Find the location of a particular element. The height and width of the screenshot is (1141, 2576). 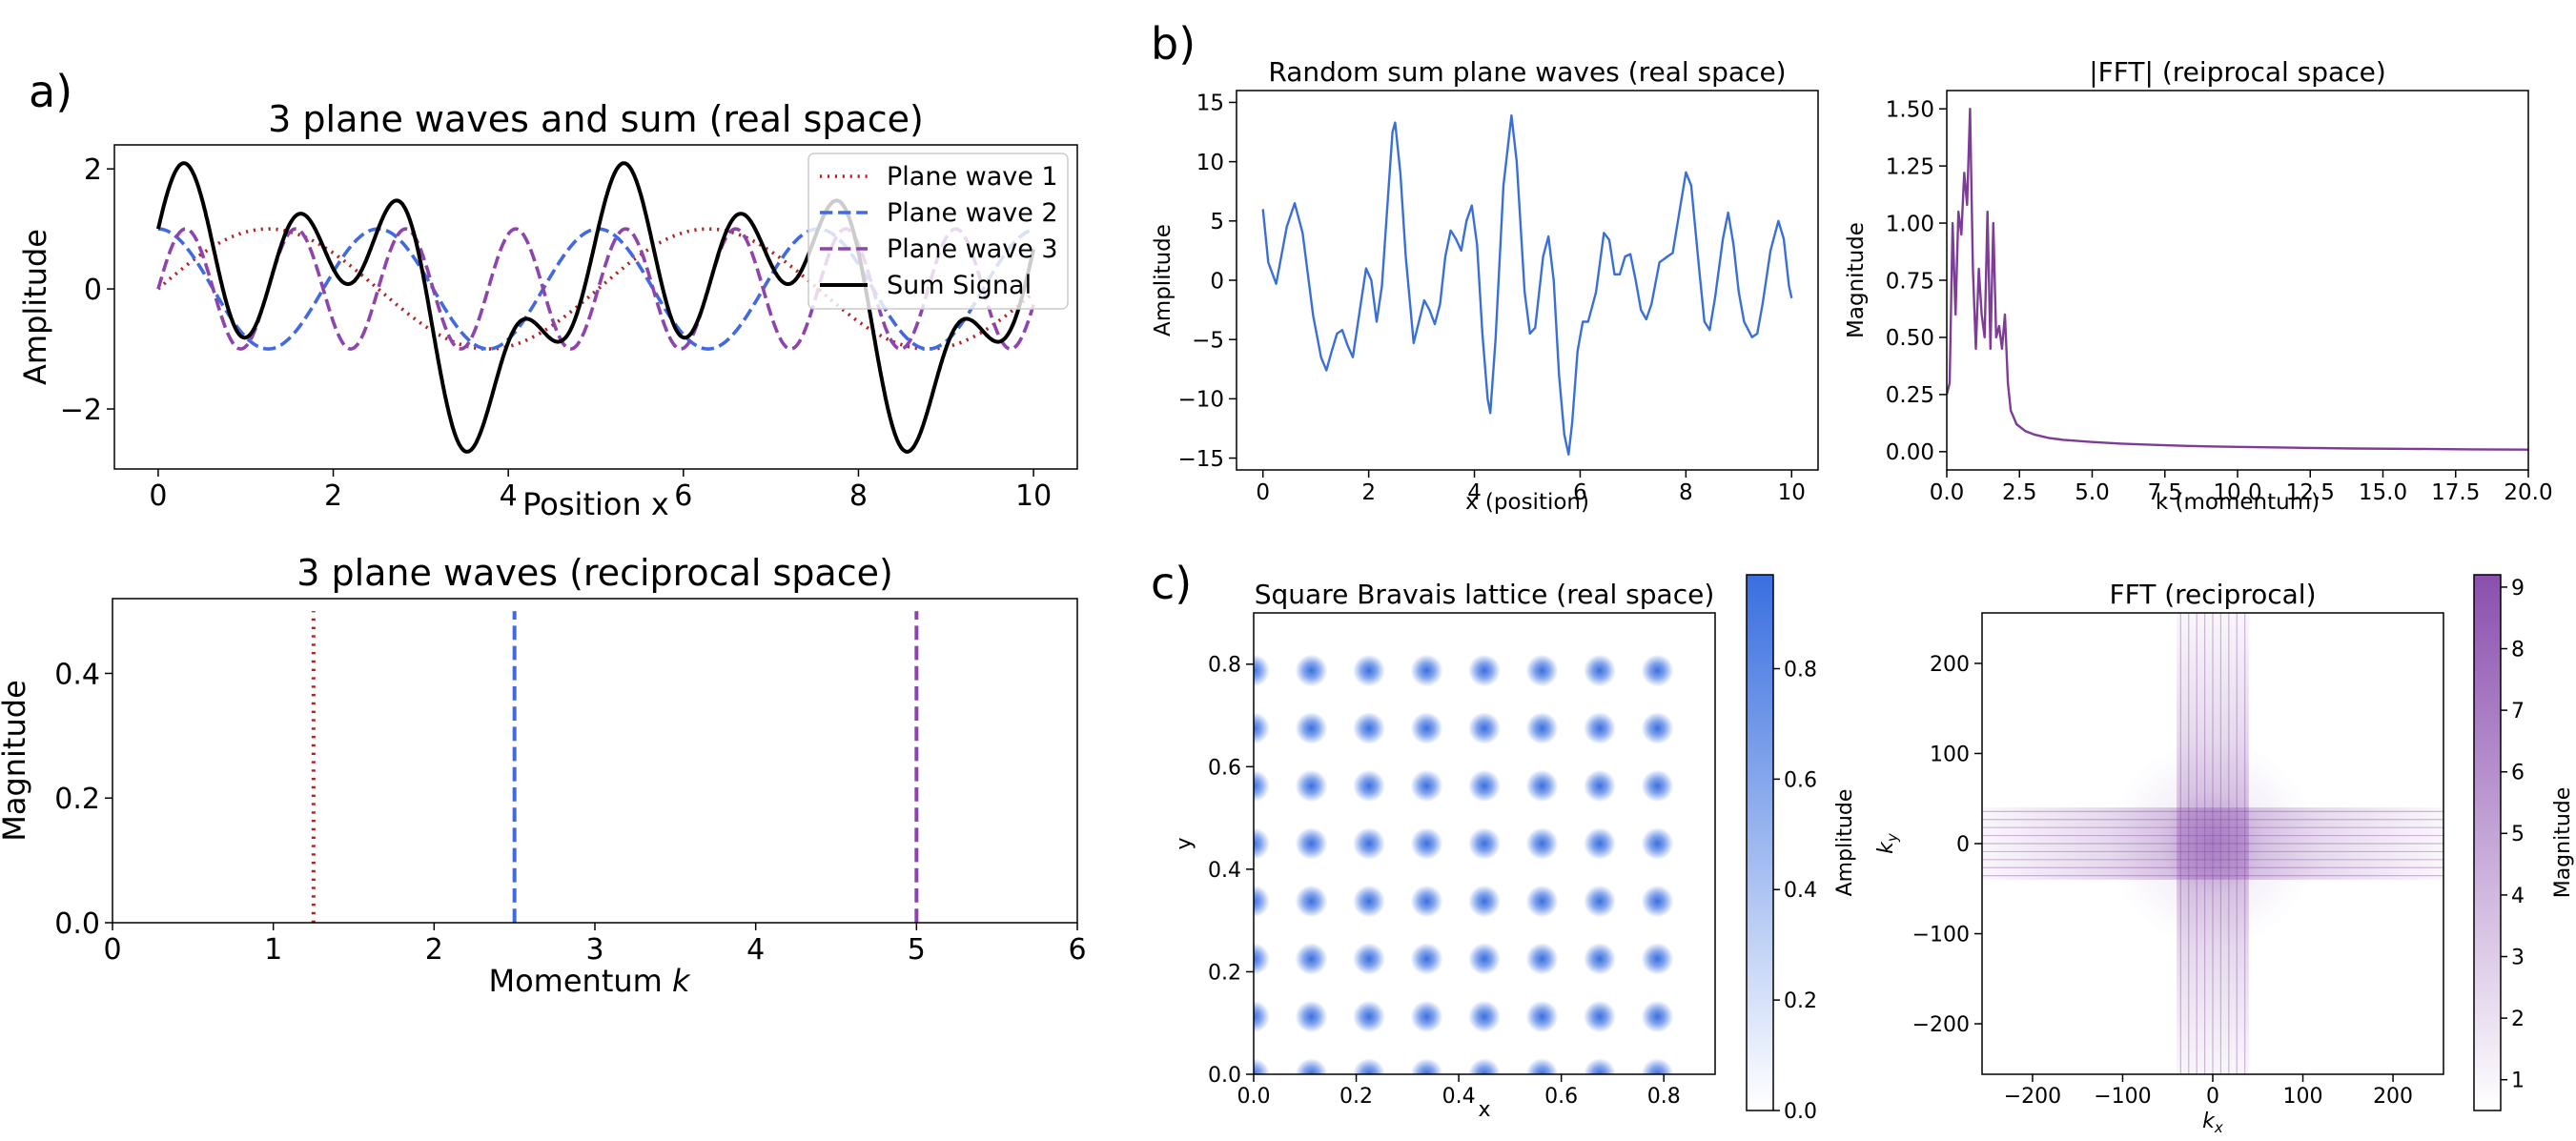

y-tick-label: −15 is located at coordinates (1200, 459).